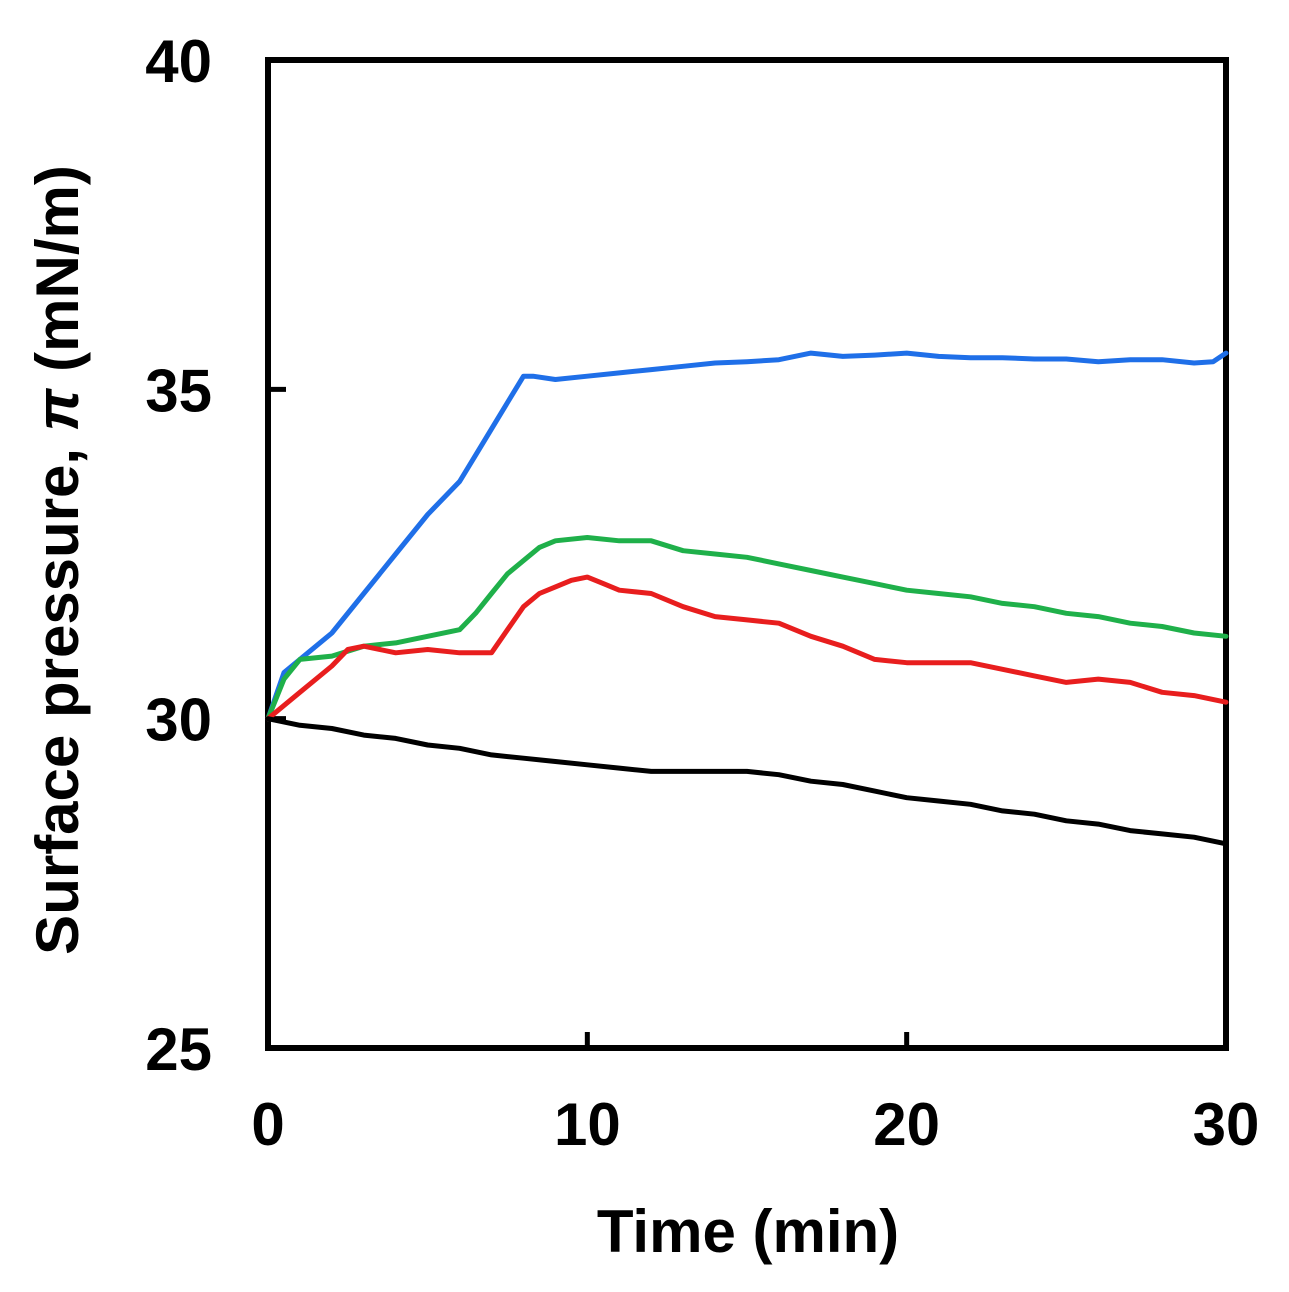 This screenshot has width=1289, height=1292. I want to click on x-tick-label: 20, so click(906, 1124).